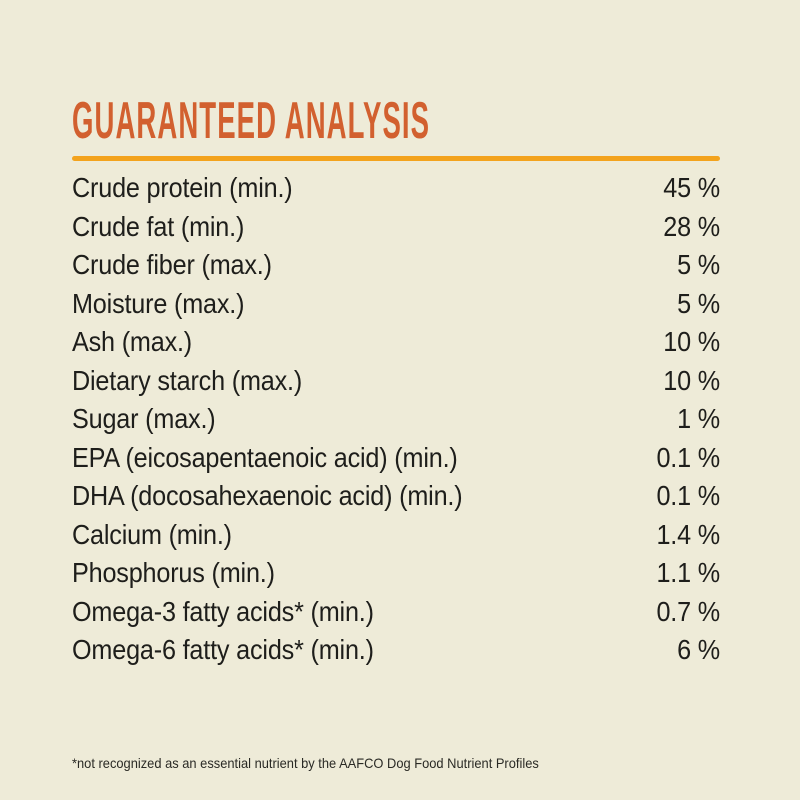 The width and height of the screenshot is (800, 800). What do you see at coordinates (396, 650) in the screenshot?
I see `table-row: Omega-6 fatty acids* (min.) 6 %` at bounding box center [396, 650].